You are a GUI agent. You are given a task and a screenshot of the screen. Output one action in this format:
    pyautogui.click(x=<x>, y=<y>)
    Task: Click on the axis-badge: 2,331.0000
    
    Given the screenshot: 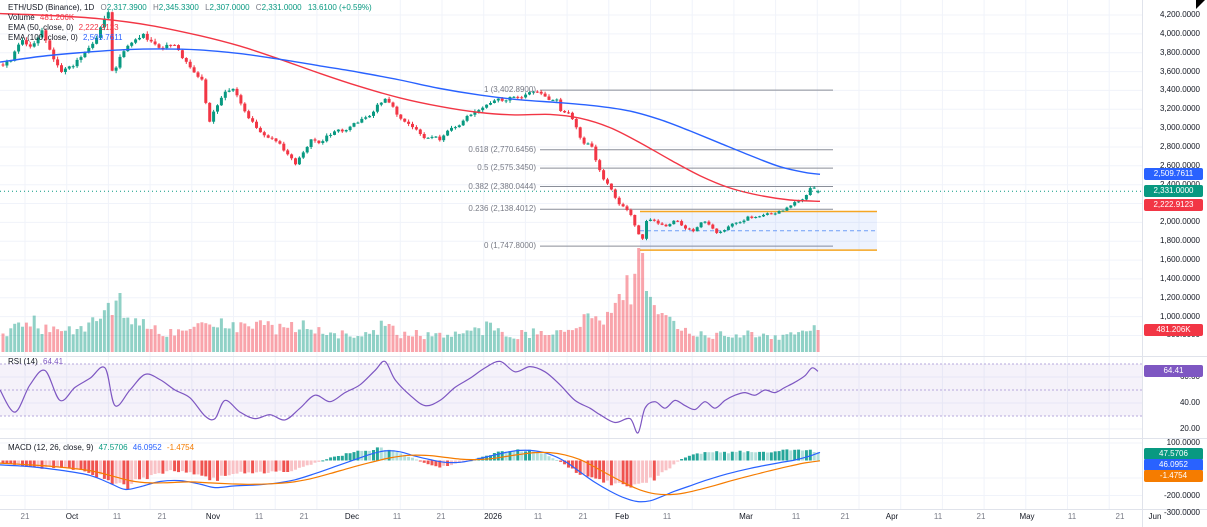 What is the action you would take?
    pyautogui.click(x=1173, y=190)
    